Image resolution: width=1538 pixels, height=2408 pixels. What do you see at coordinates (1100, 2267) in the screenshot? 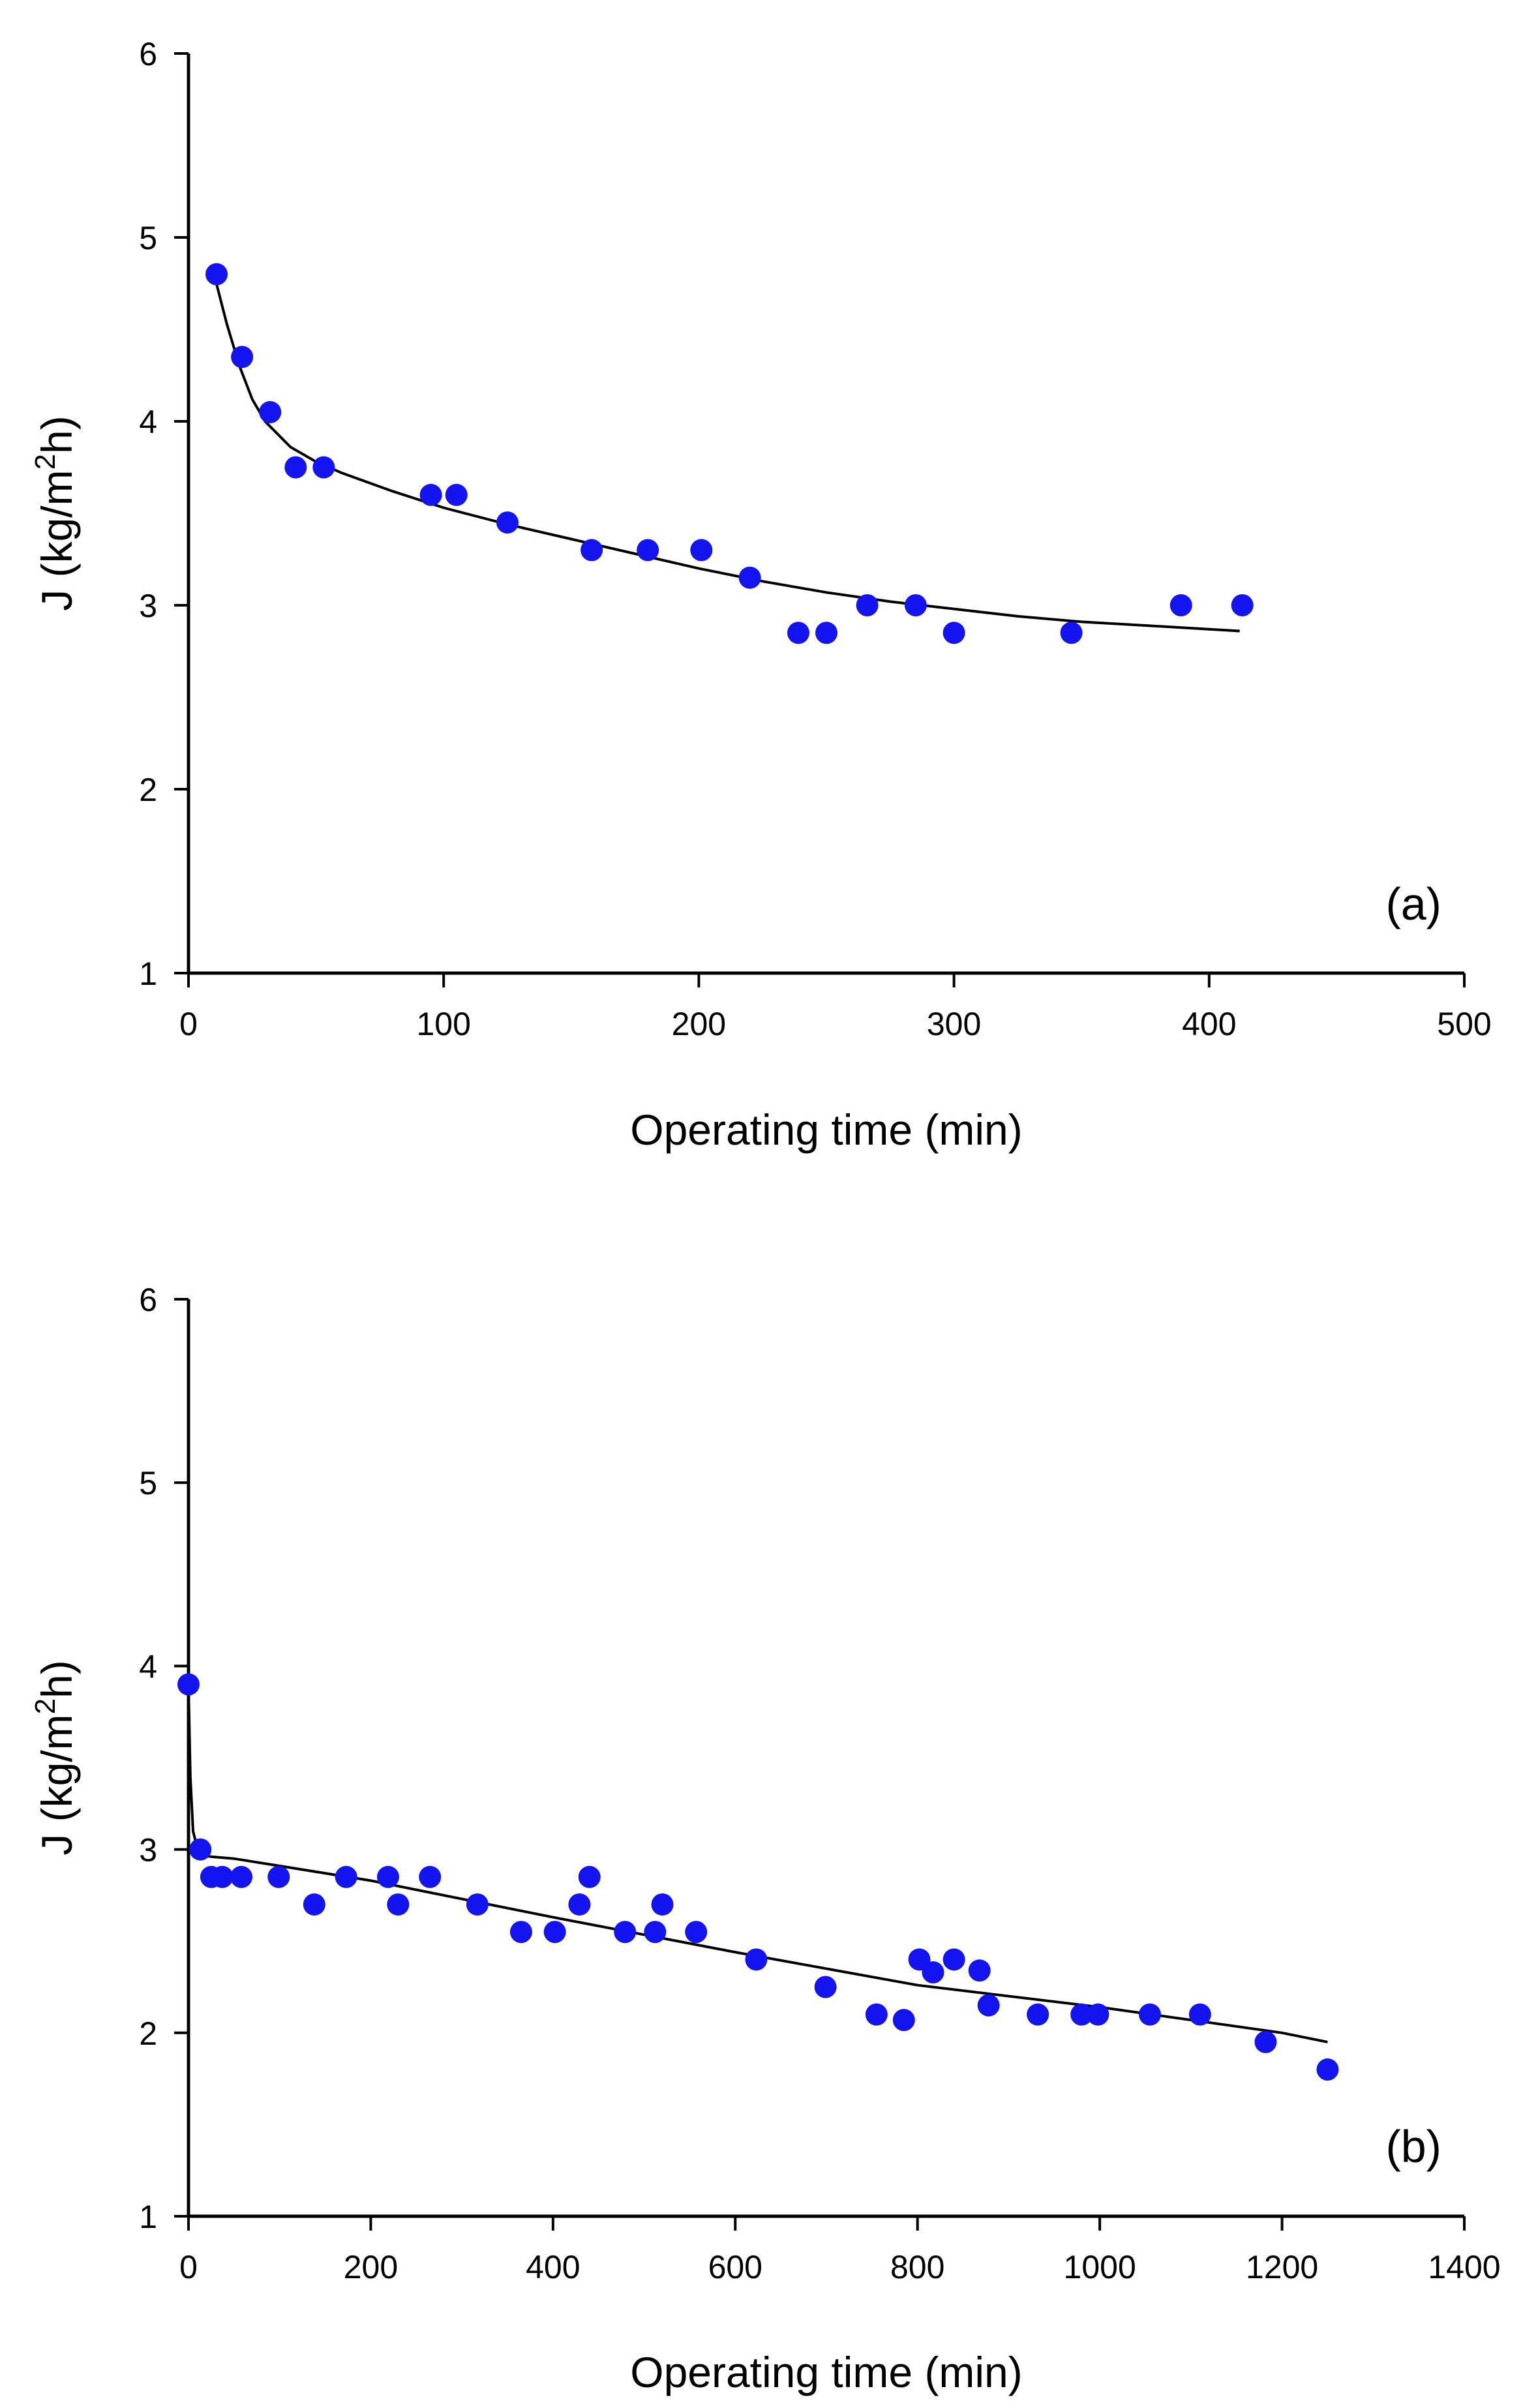
I see `x-tick-label-b: 1000` at bounding box center [1100, 2267].